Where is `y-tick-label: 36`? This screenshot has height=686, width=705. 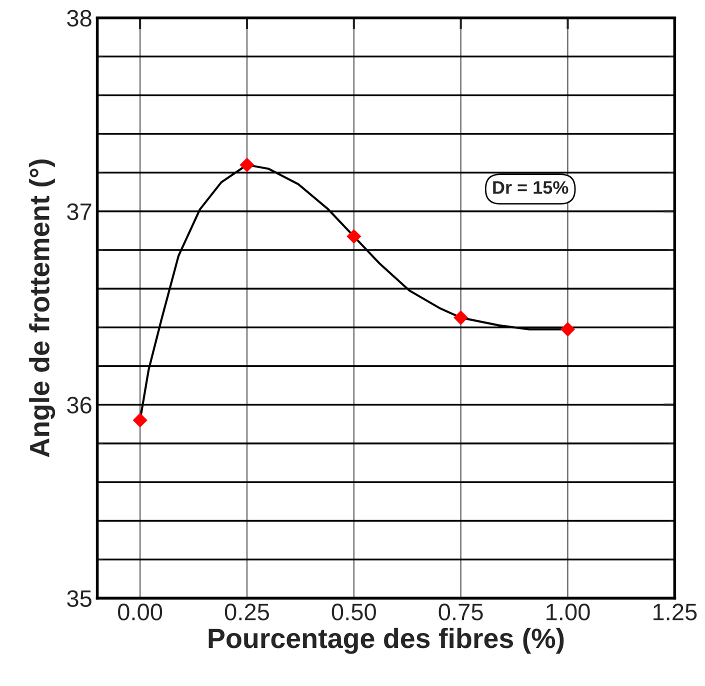
y-tick-label: 36 is located at coordinates (79, 405).